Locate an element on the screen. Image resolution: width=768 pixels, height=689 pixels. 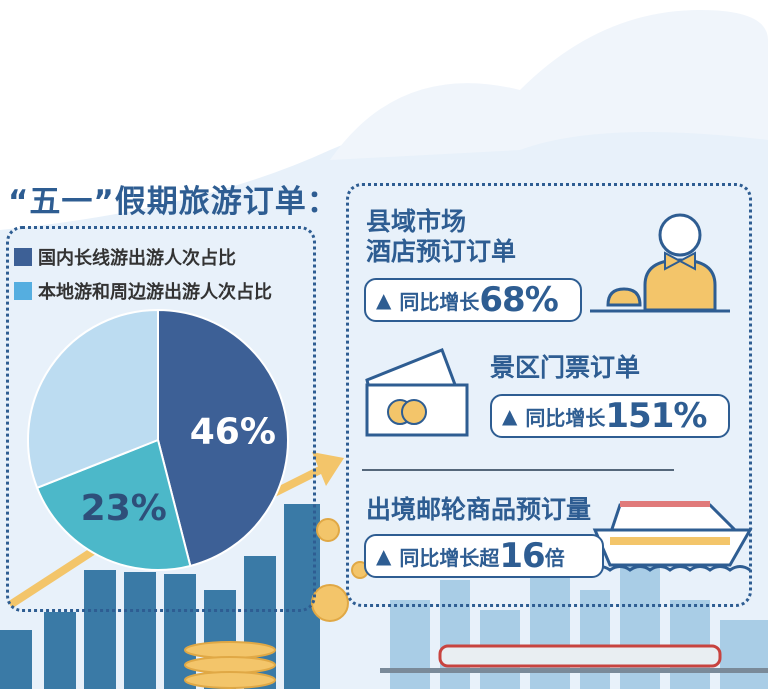
page-title: “五一”假期旅游订单： is located at coordinates (173, 202).